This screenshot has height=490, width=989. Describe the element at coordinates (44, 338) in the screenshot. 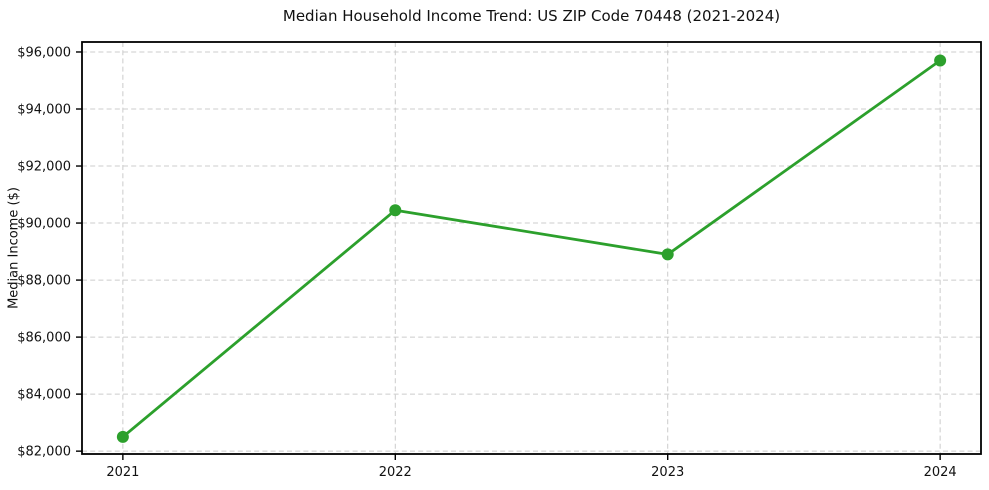

I see `y-tick-label: $86,000` at that location.